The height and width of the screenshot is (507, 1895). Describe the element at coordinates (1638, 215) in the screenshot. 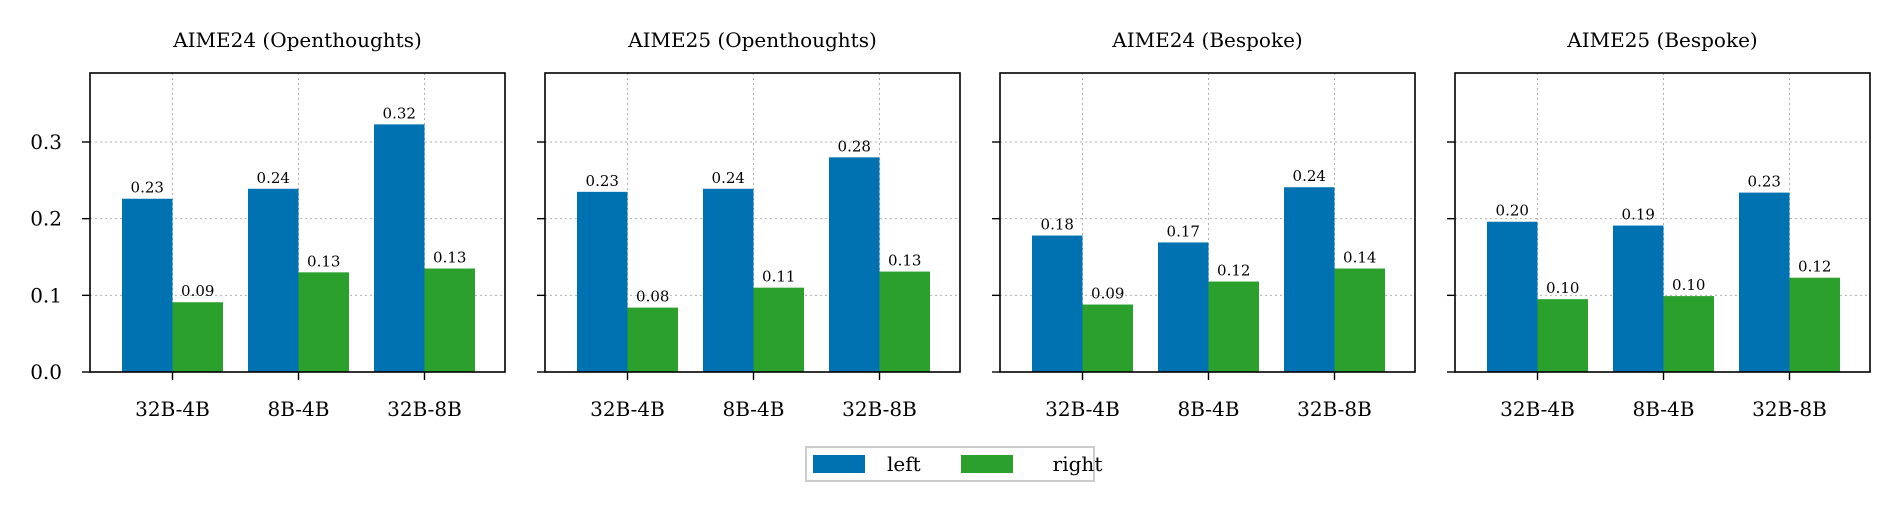

I see `bar-value-label: 0.19` at that location.